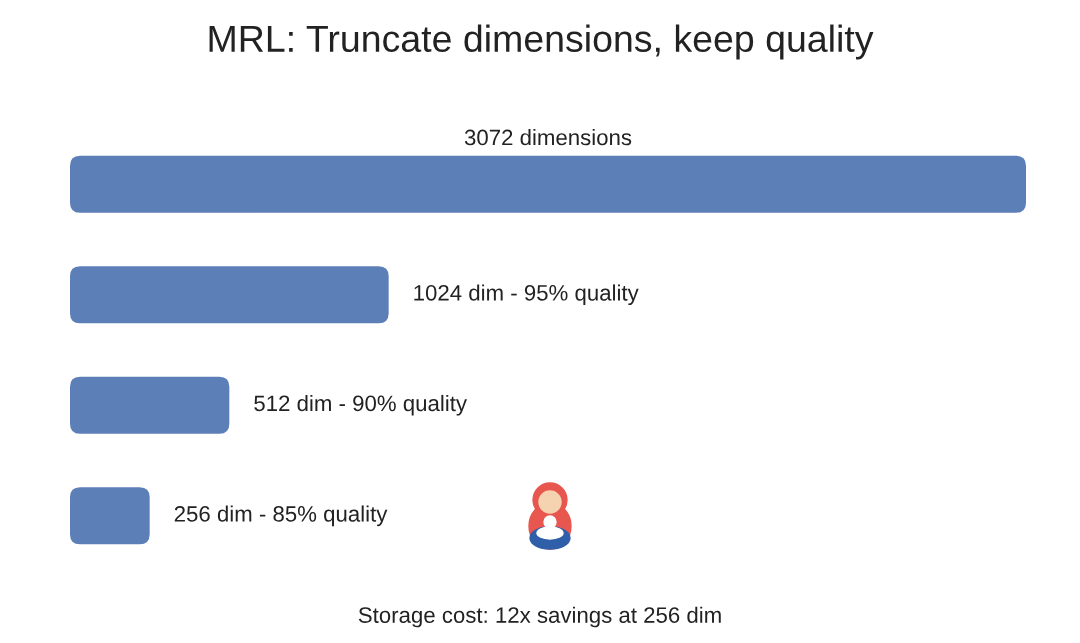 The width and height of the screenshot is (1080, 643). I want to click on data-label: 256 dim - 85% quality, so click(281, 516).